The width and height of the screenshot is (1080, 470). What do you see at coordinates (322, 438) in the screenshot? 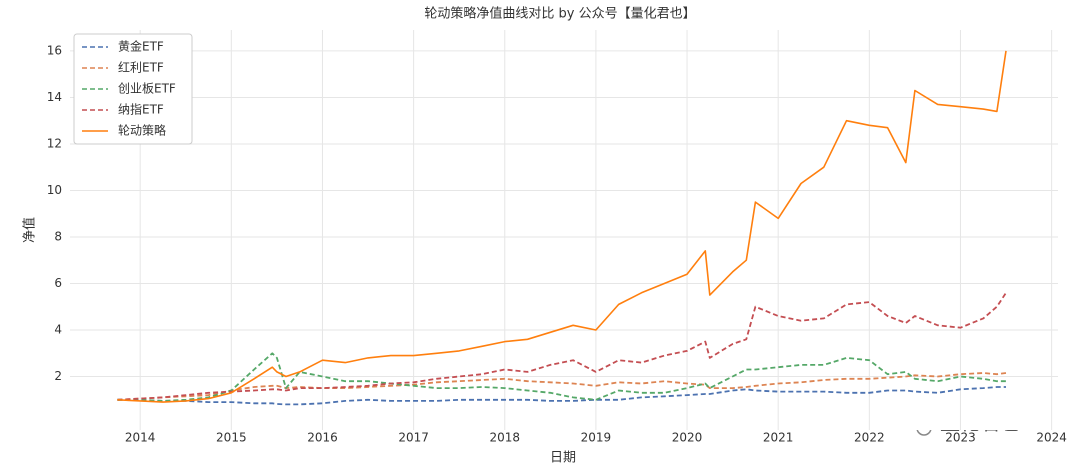
I see `x-tick-label: 2016` at bounding box center [322, 438].